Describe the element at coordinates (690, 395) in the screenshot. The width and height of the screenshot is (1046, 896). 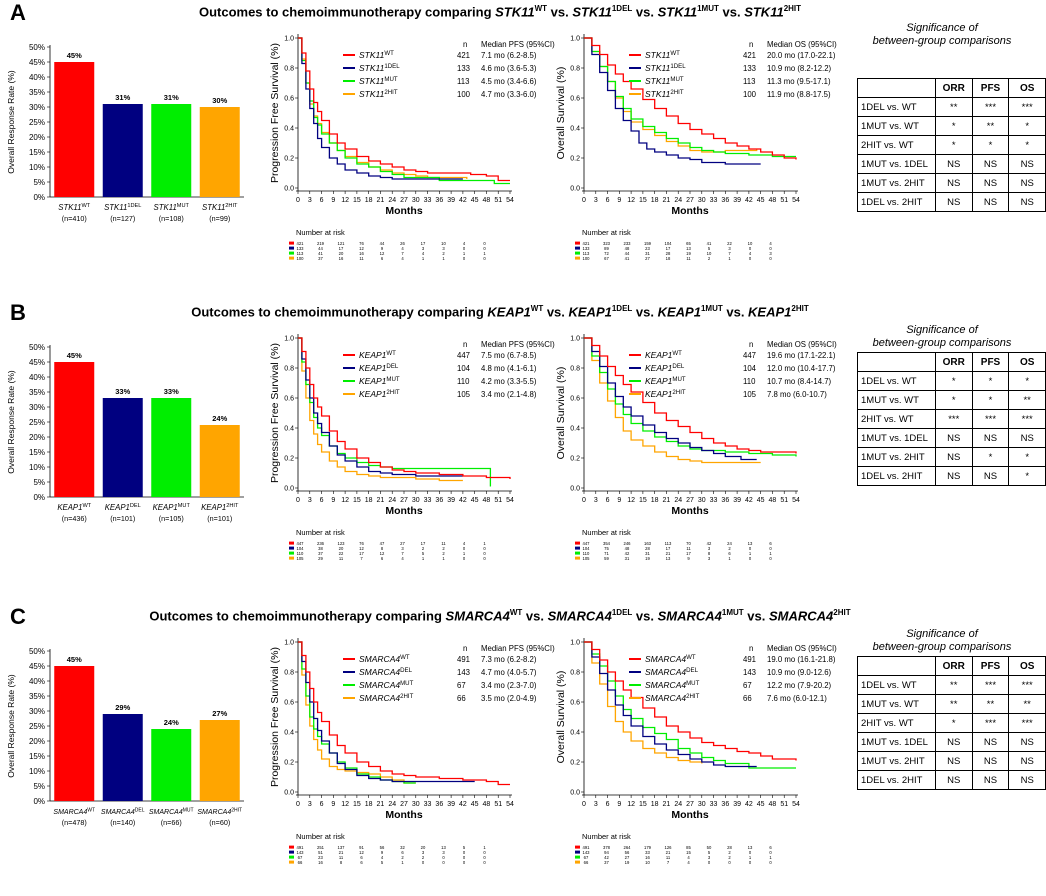
I see `os-curve-wt` at that location.